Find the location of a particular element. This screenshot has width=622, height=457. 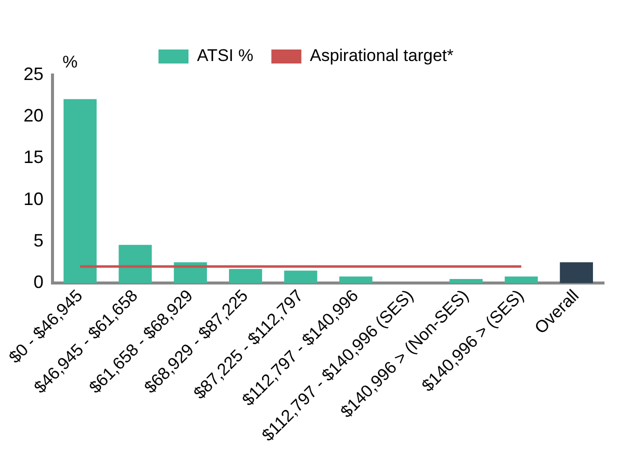

y-axis-title: % is located at coordinates (70, 62).